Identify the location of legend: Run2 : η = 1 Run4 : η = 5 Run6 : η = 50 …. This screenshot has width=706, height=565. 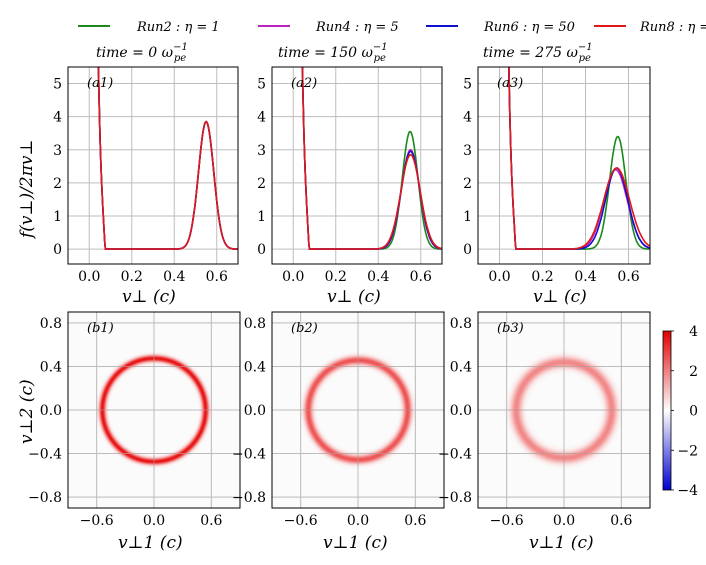
(392, 27).